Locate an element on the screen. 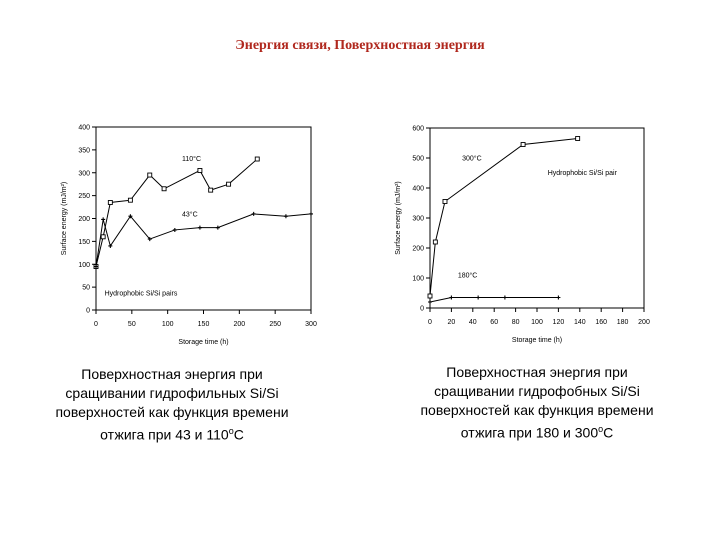  series-label: 300°C is located at coordinates (472, 158).